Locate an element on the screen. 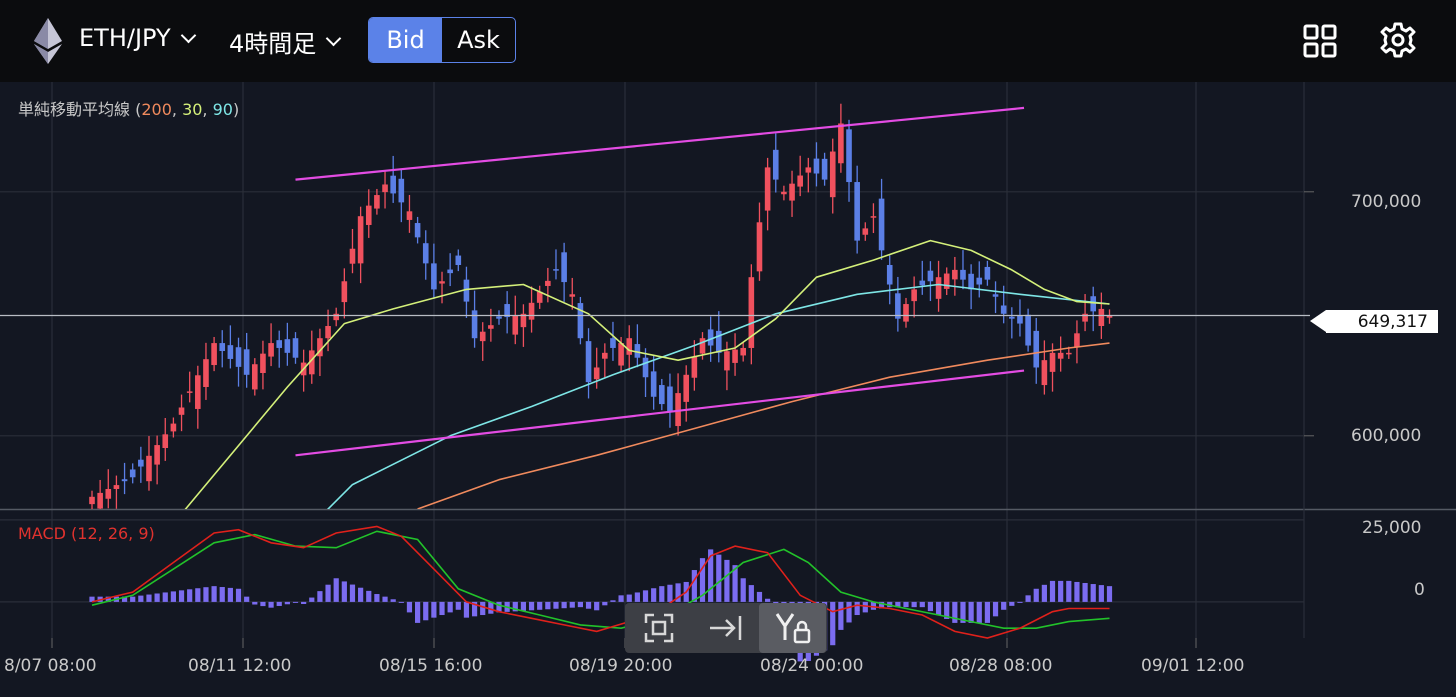  time-tick-label: 08/28 08:00 is located at coordinates (1001, 666).